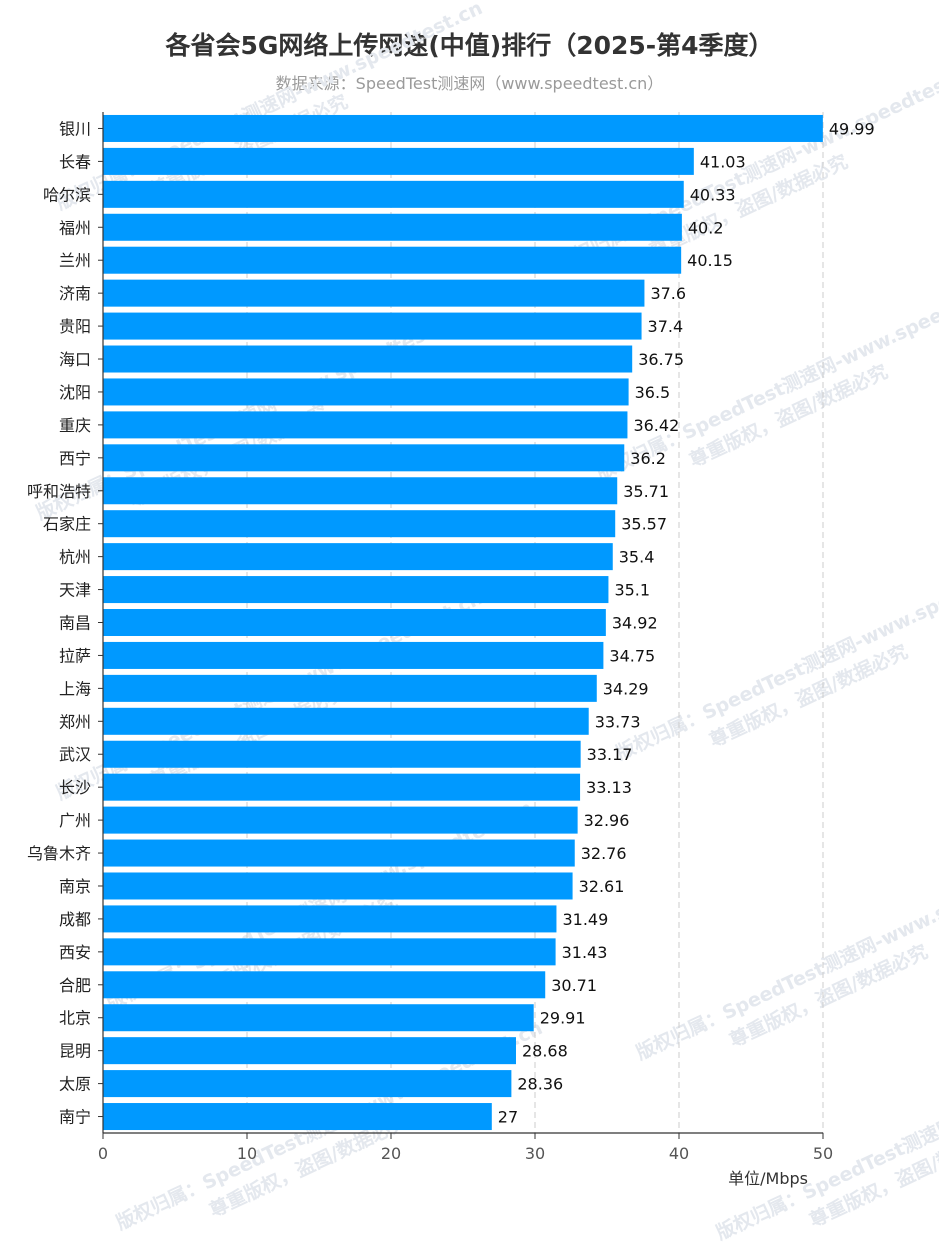 This screenshot has width=939, height=1260. What do you see at coordinates (632, 590) in the screenshot?
I see `value-label: 35.1` at bounding box center [632, 590].